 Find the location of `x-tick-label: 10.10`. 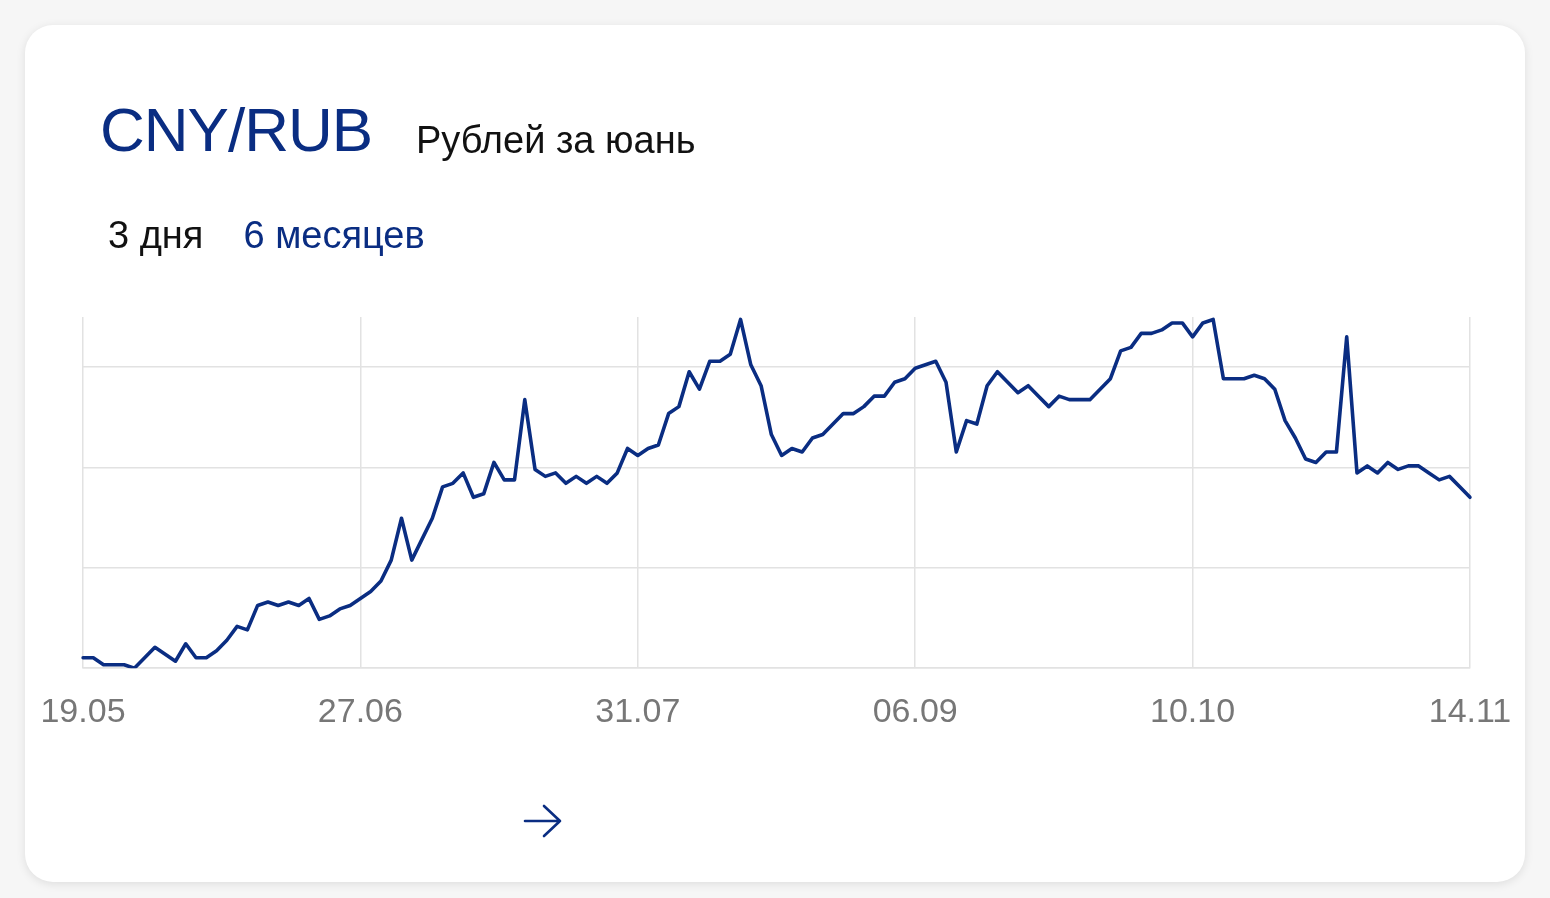

x-tick-label: 10.10 is located at coordinates (1193, 709).